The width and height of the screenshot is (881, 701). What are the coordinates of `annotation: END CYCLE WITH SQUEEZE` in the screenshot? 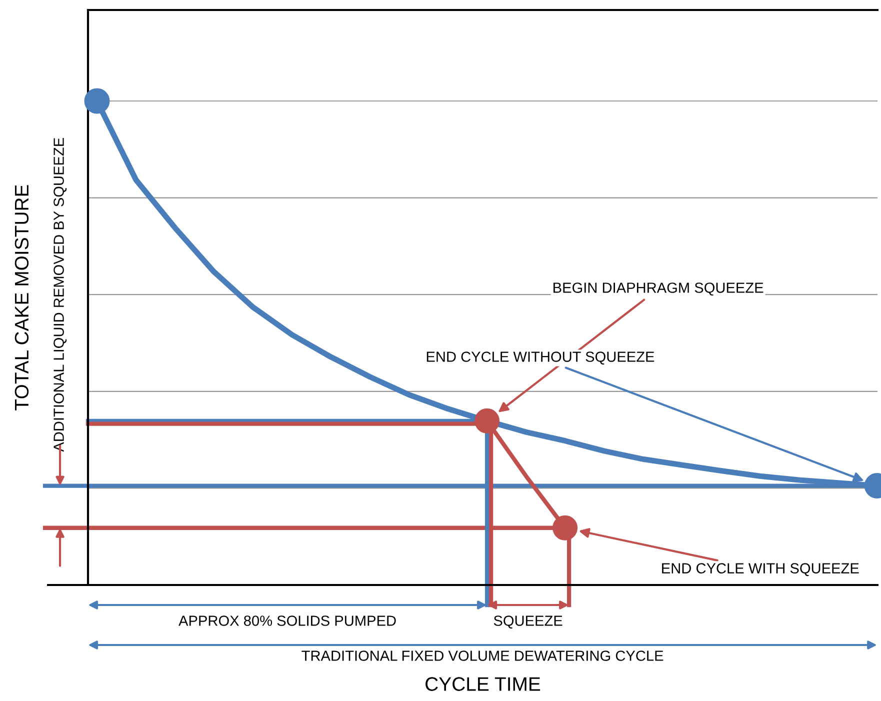 It's located at (760, 569).